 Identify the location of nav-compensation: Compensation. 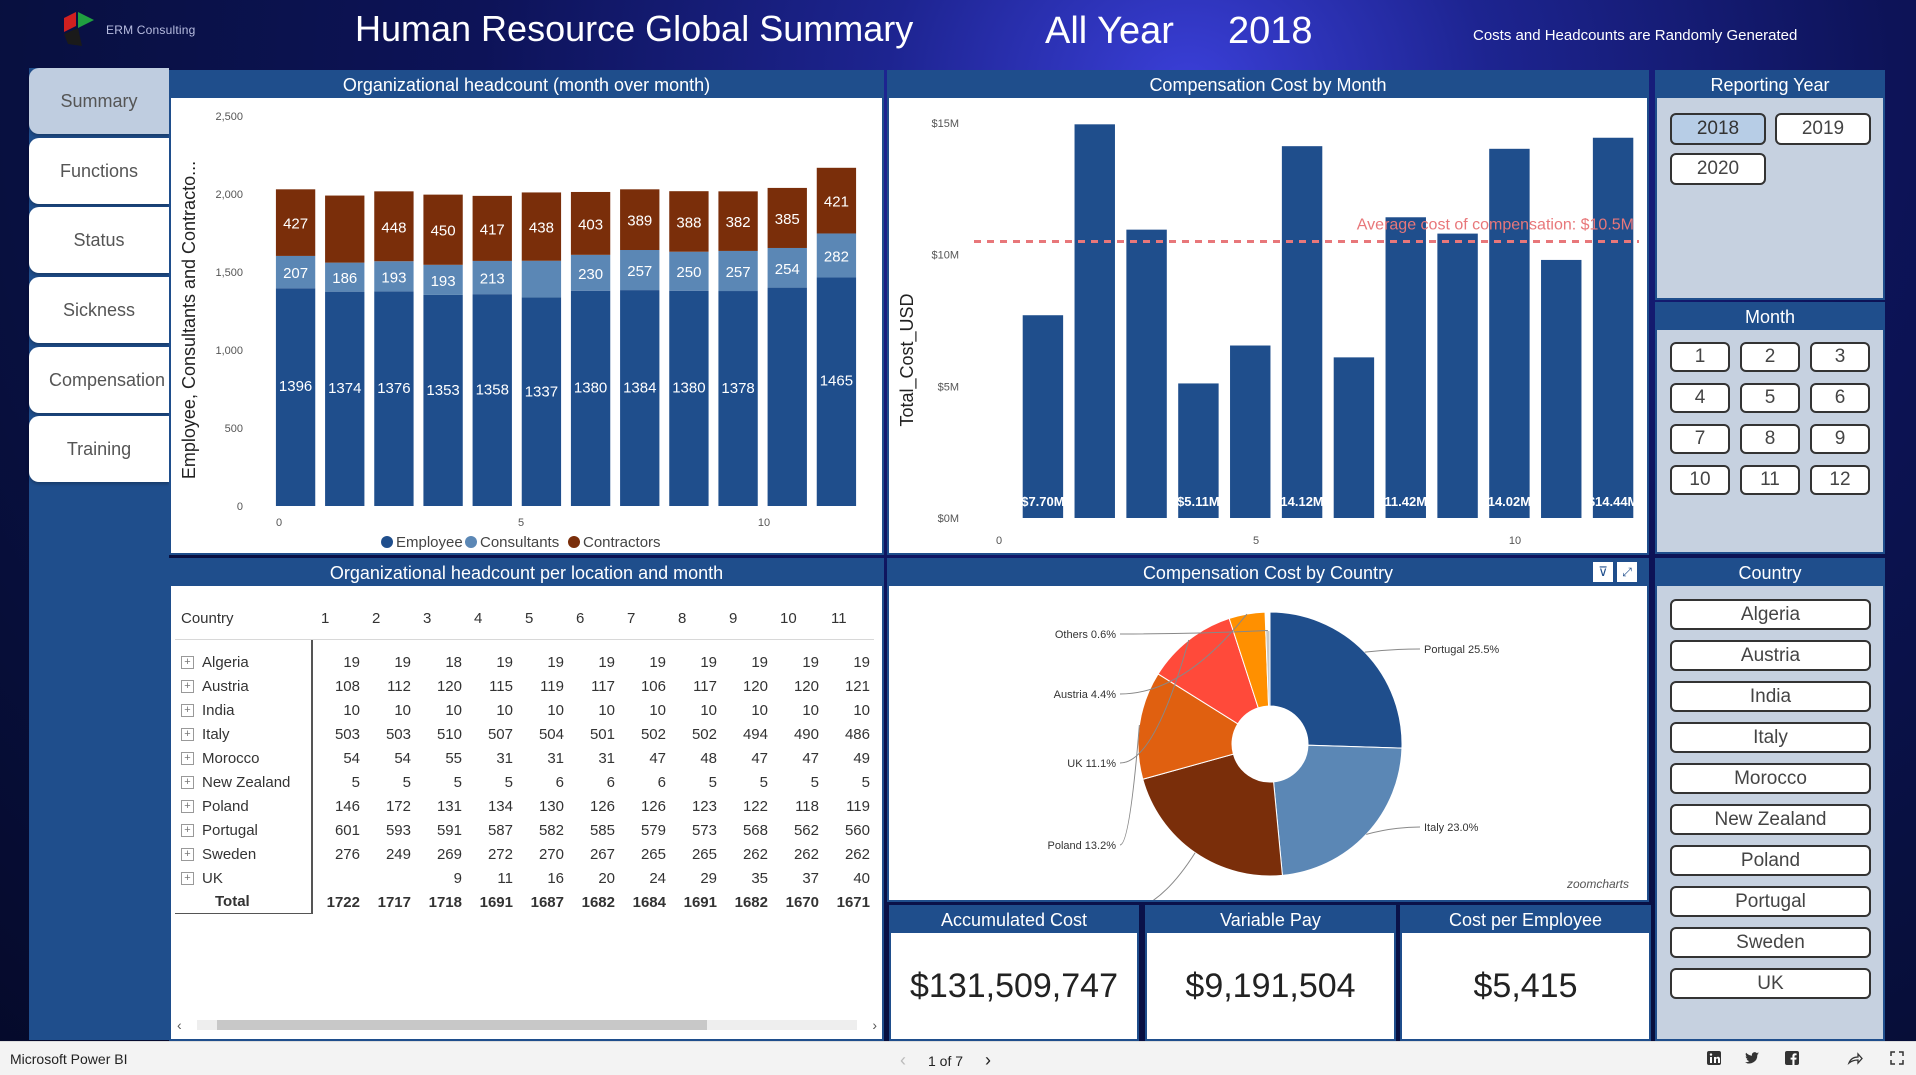
(99, 380).